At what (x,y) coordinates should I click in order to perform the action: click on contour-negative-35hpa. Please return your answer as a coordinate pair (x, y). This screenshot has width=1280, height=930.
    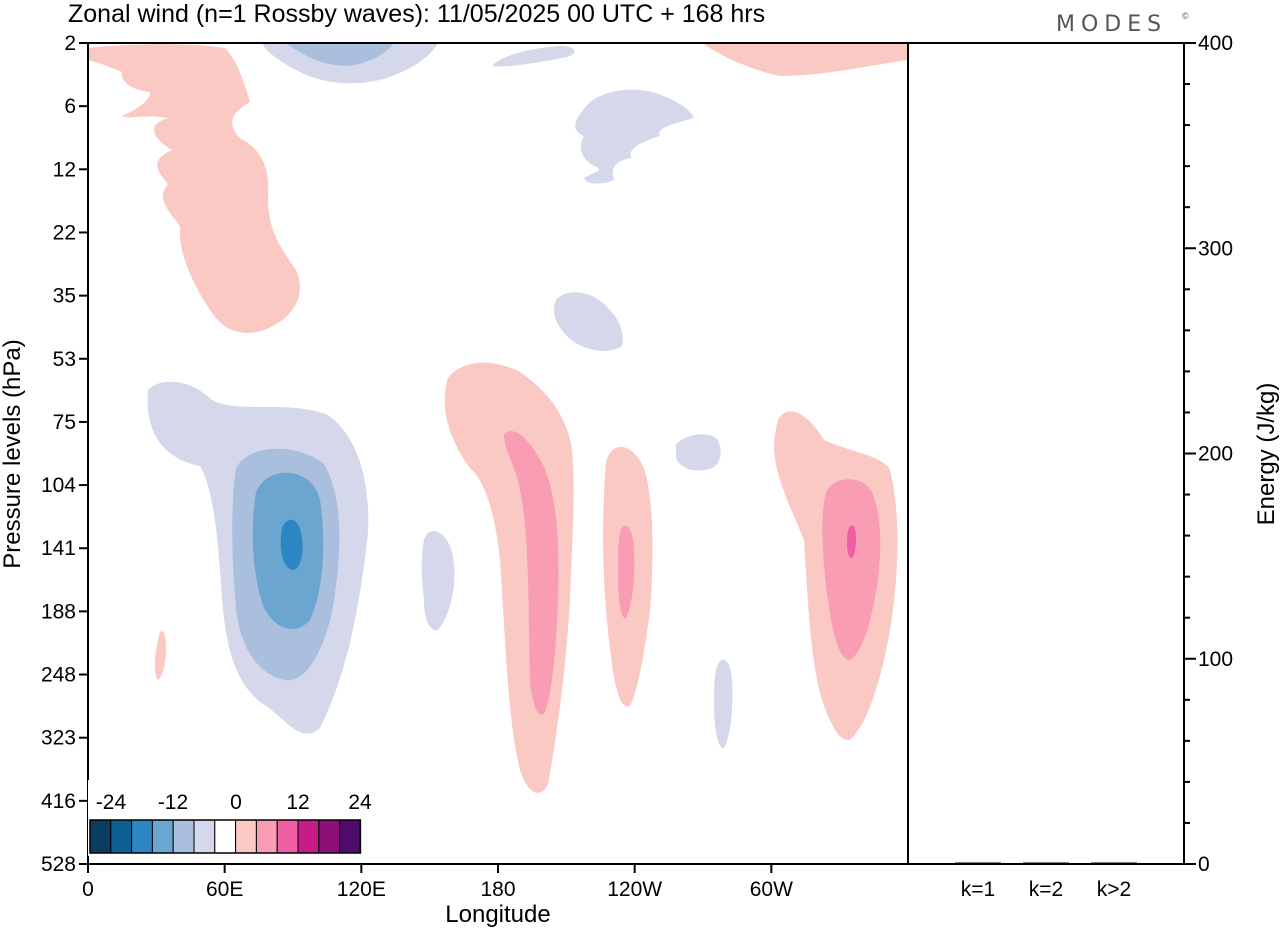
    Looking at the image, I should click on (588, 321).